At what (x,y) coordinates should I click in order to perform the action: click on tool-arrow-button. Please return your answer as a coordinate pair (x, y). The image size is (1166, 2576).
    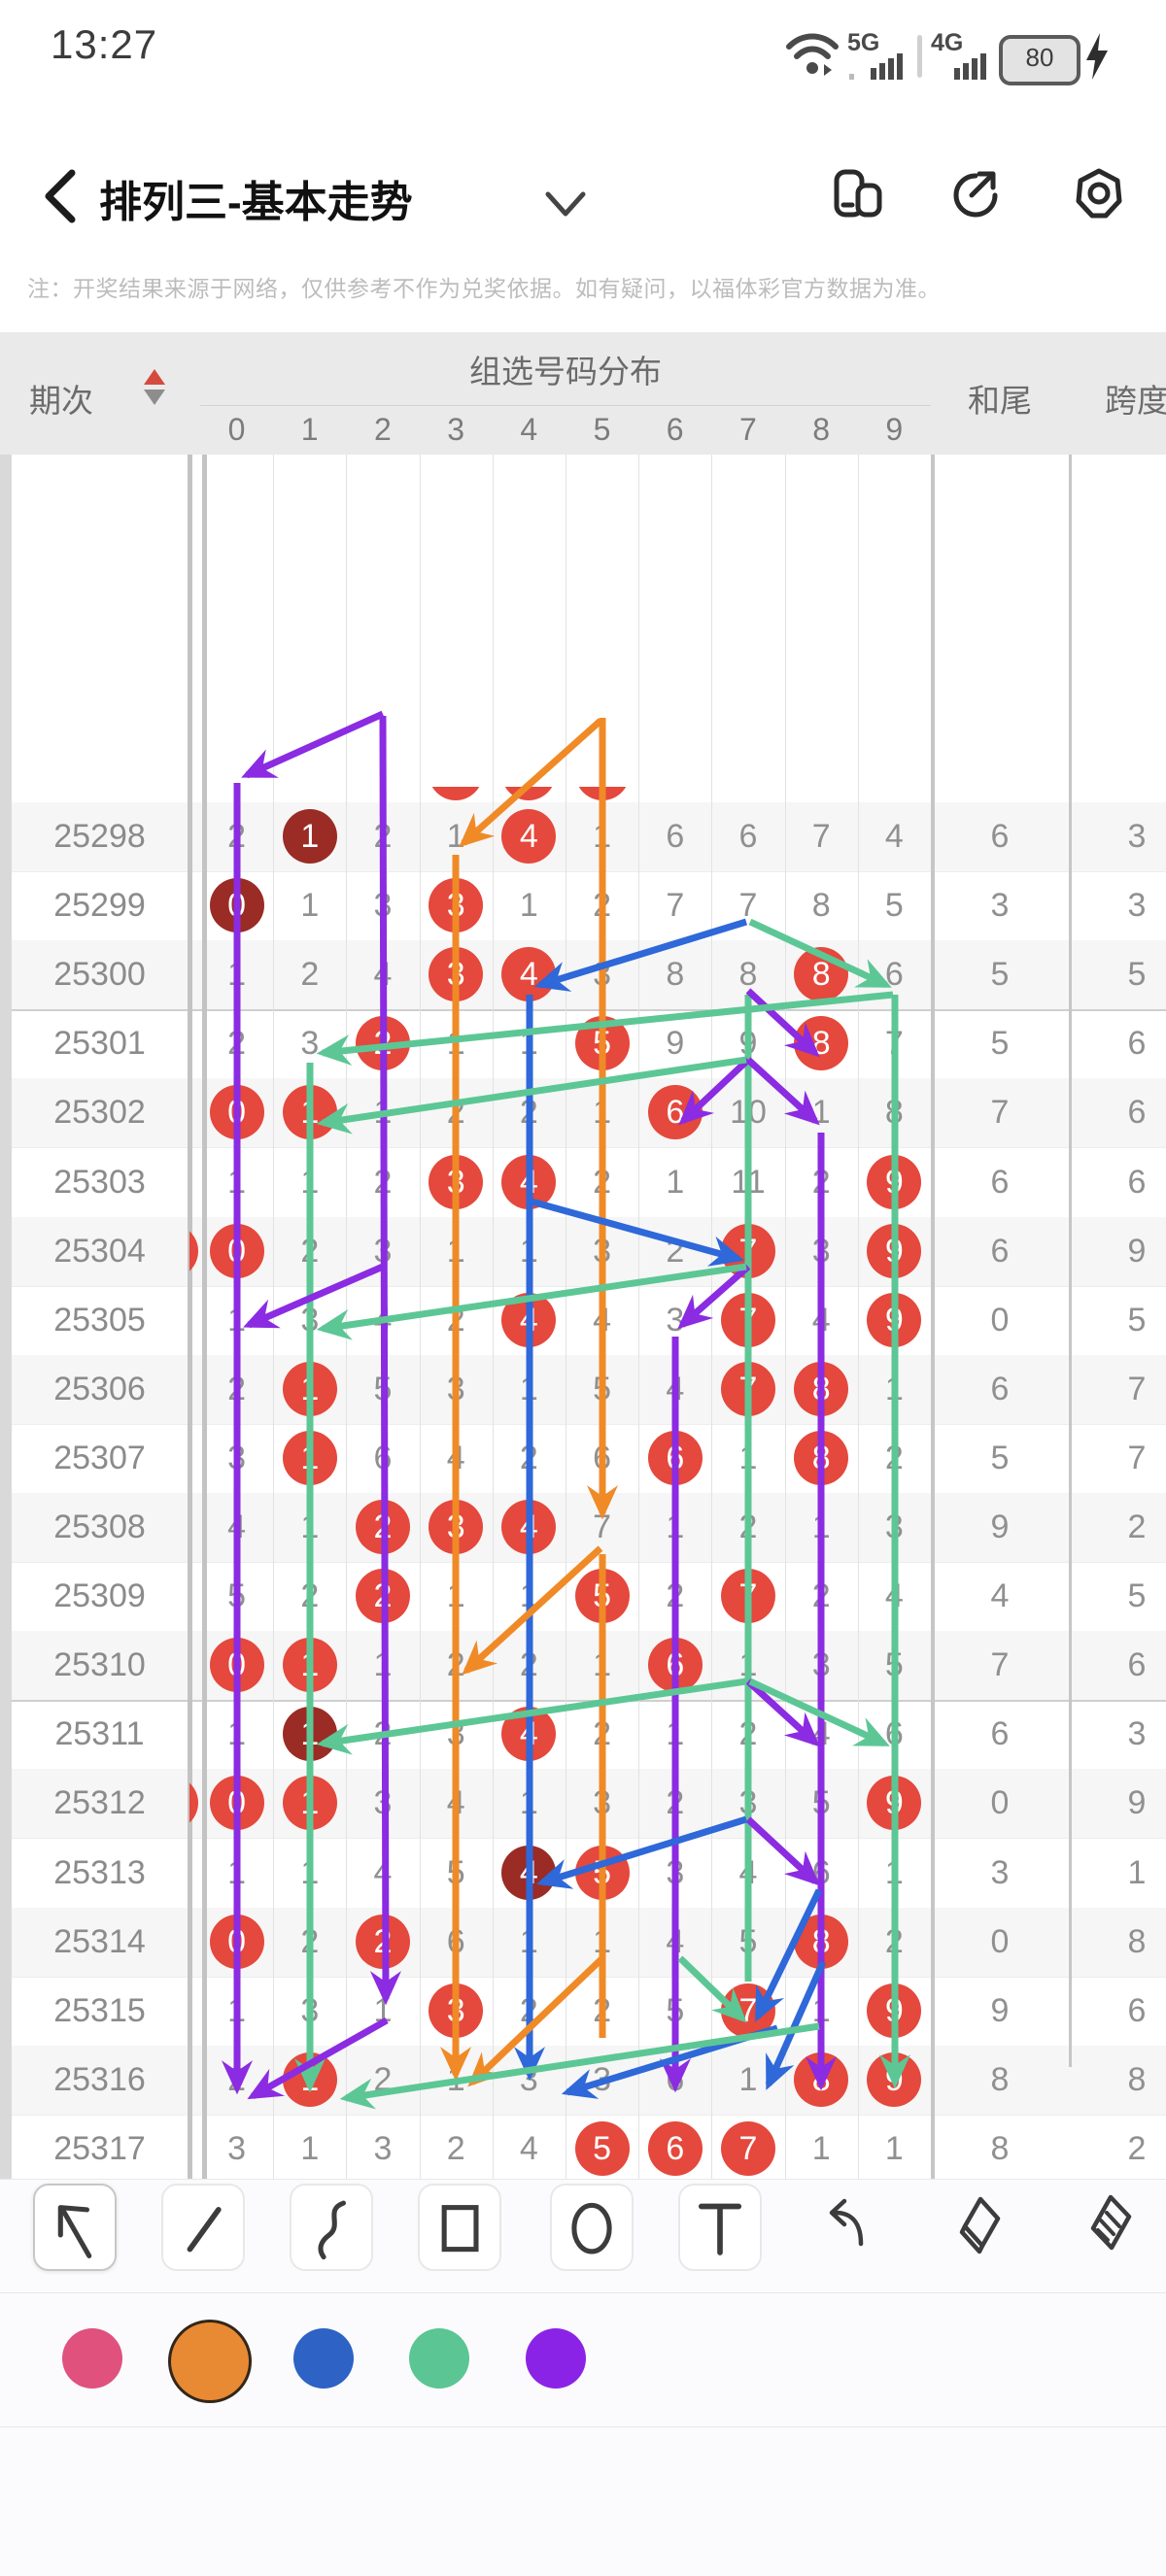
    Looking at the image, I should click on (75, 2227).